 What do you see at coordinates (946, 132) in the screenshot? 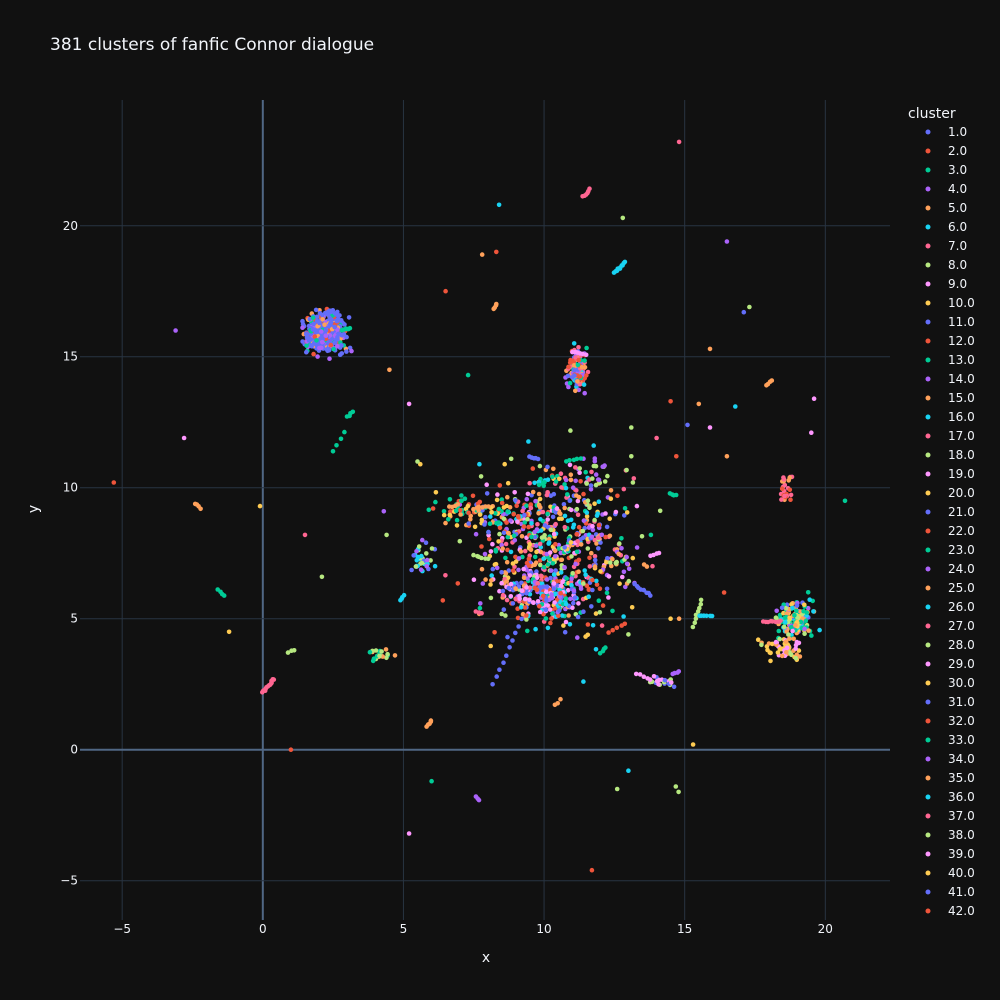
I see `legend-item: 1.0` at bounding box center [946, 132].